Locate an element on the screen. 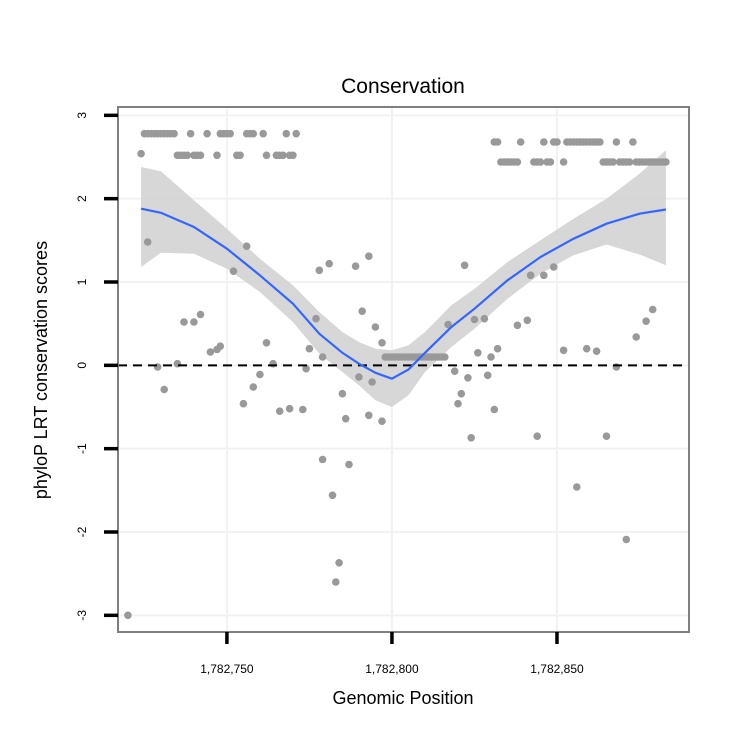 The width and height of the screenshot is (750, 750). y-tick-label: -2 is located at coordinates (82, 531).